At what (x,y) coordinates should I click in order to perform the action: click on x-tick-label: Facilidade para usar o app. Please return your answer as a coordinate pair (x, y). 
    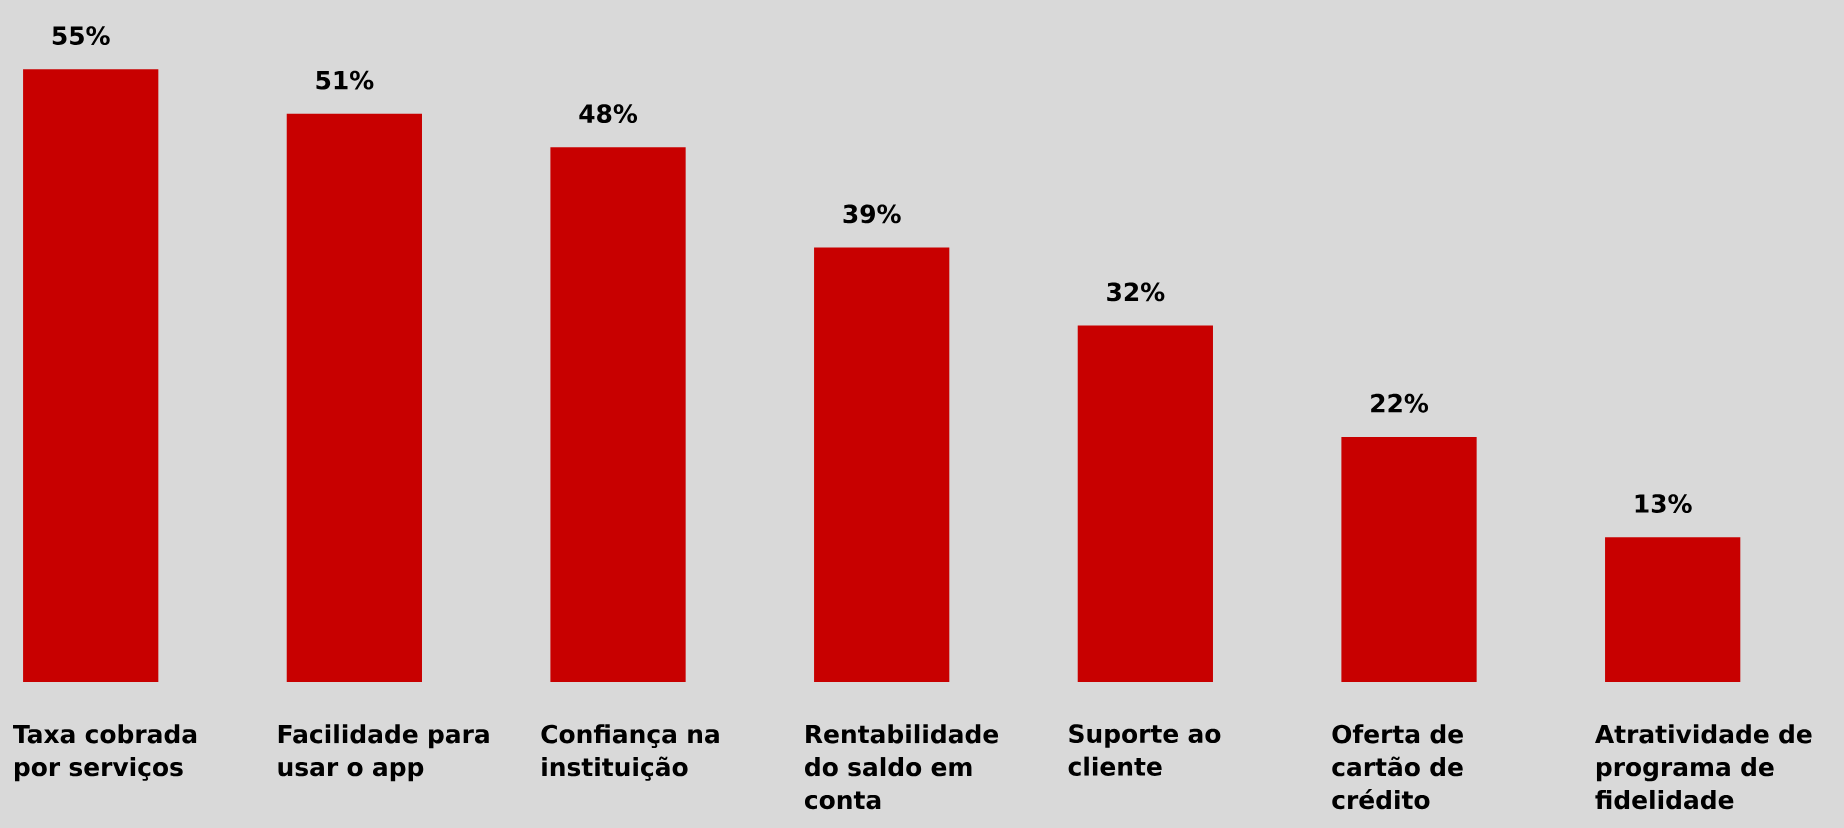
    Looking at the image, I should click on (383, 753).